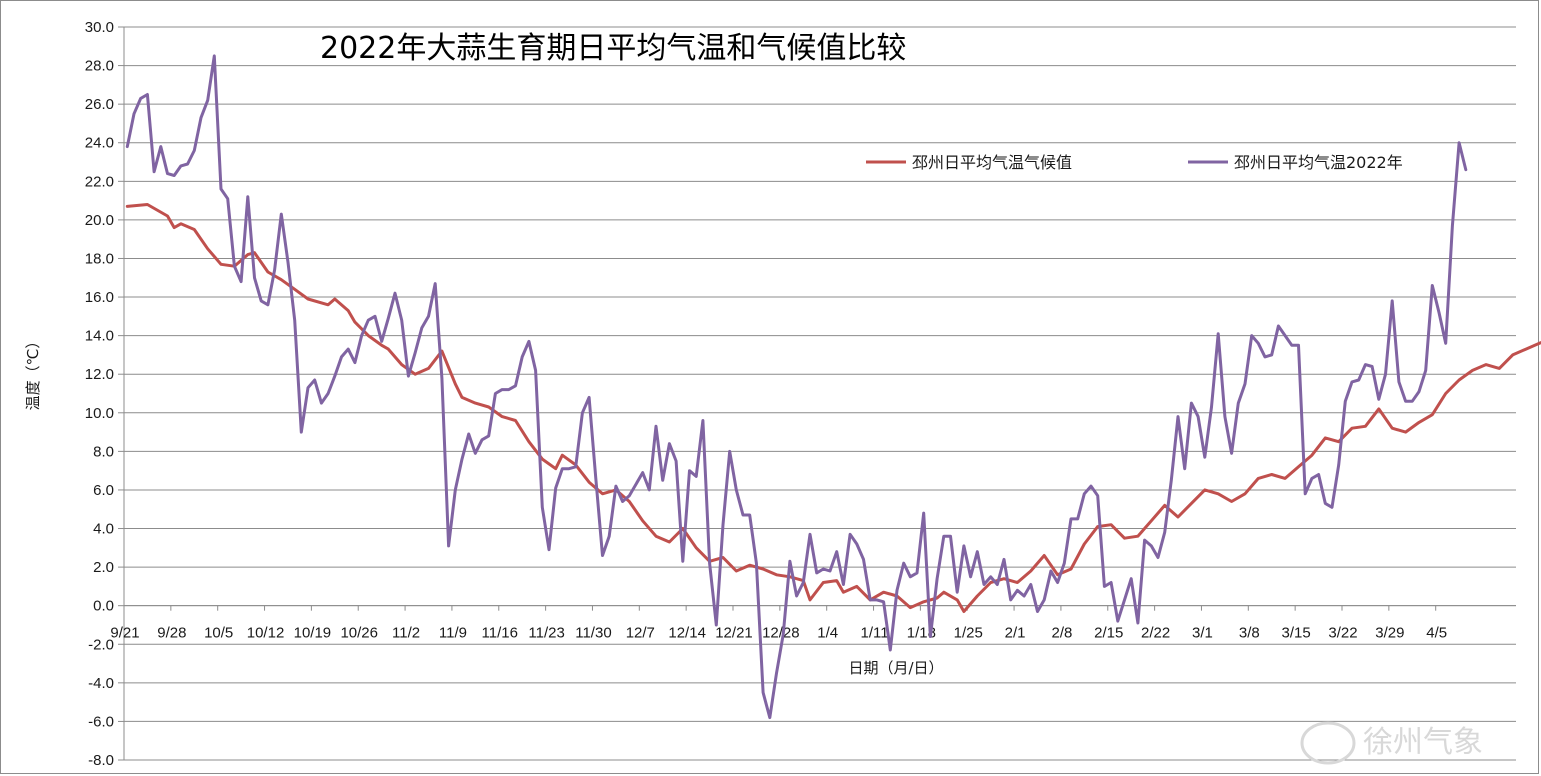 Image resolution: width=1541 pixels, height=776 pixels. What do you see at coordinates (99, 336) in the screenshot?
I see `y-tick-label: 14.0` at bounding box center [99, 336].